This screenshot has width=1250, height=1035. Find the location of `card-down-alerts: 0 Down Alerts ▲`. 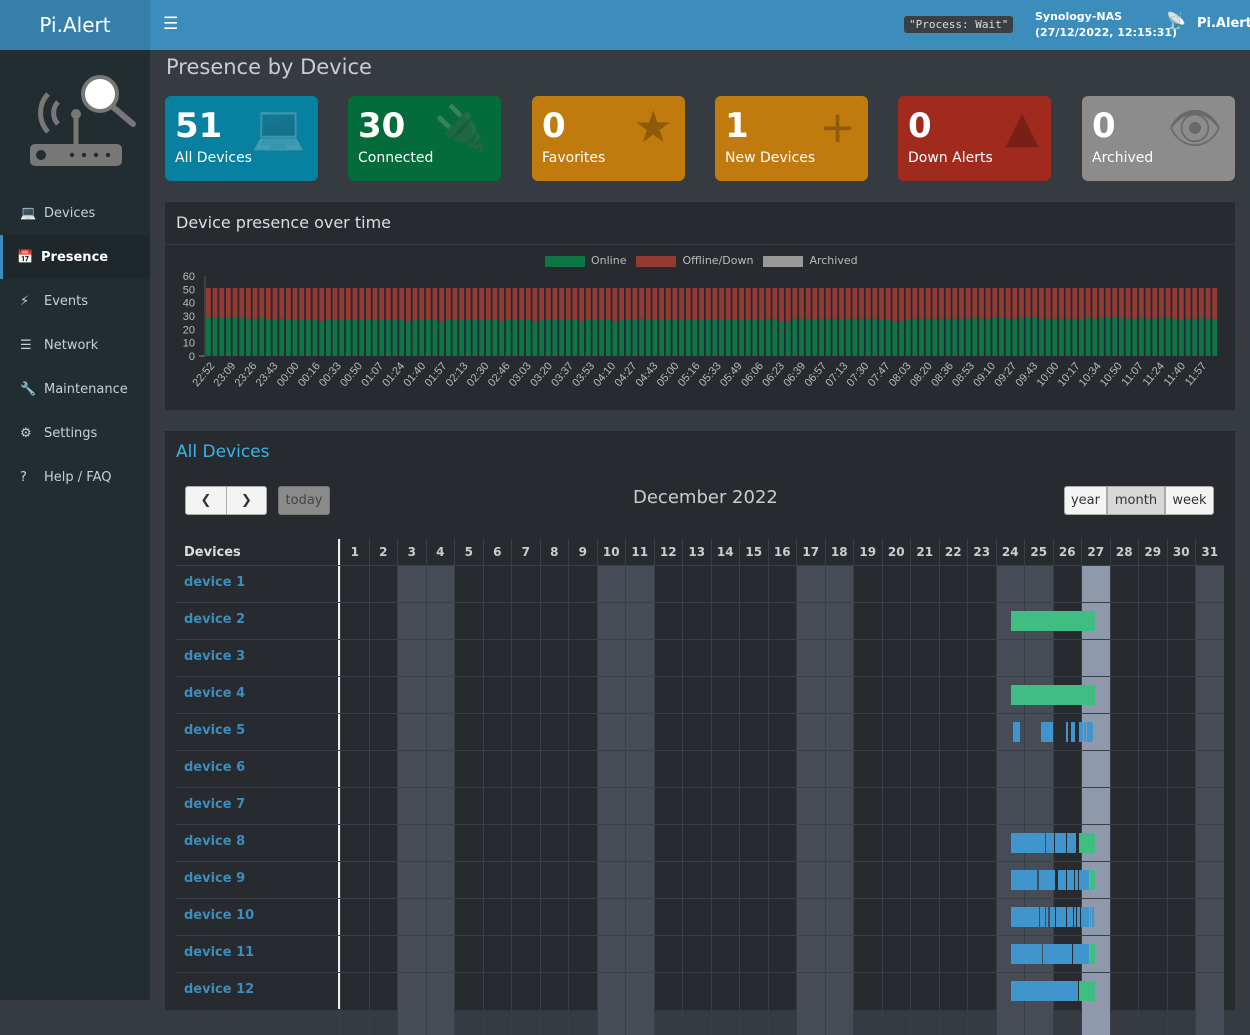

card-down-alerts: 0 Down Alerts ▲ is located at coordinates (974, 138).